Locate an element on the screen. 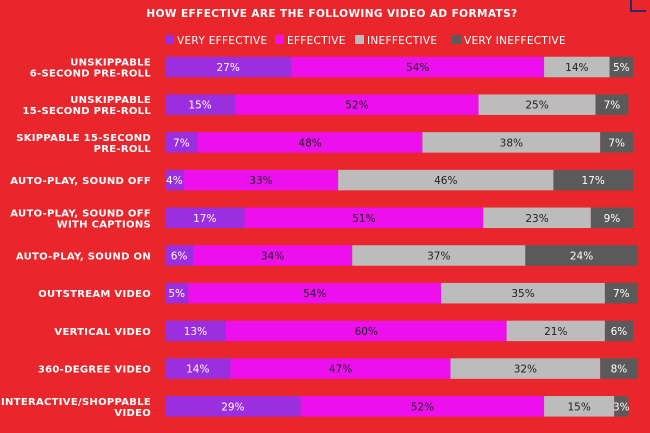 This screenshot has width=650, height=433. data-label: 9% is located at coordinates (612, 219).